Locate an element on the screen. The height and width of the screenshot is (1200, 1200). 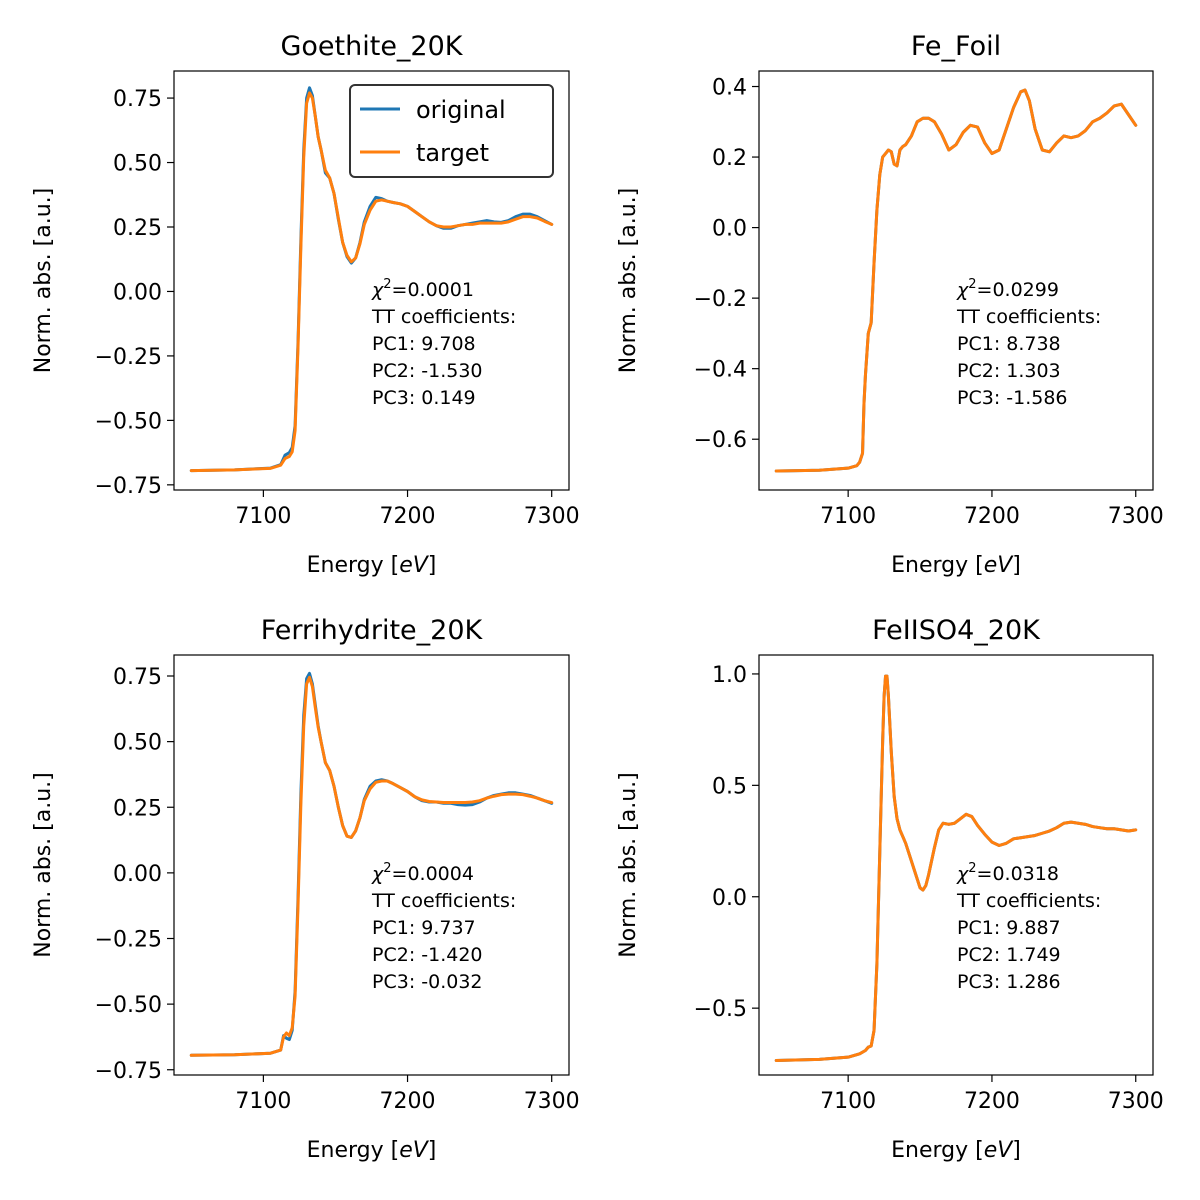
legend-box is located at coordinates (451, 131).